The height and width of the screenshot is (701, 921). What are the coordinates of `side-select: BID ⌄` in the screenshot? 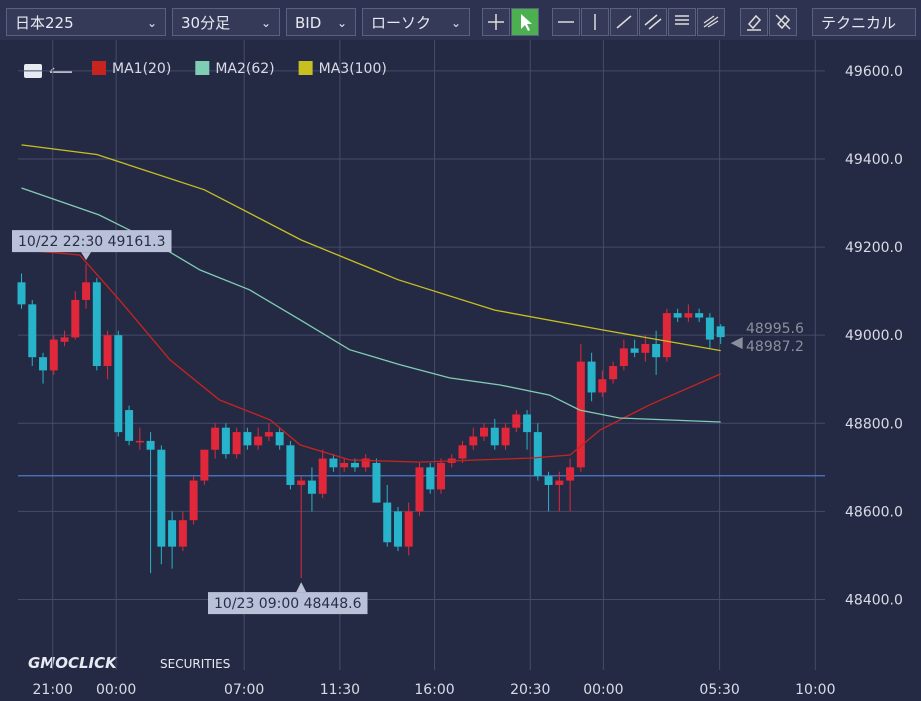 It's located at (321, 22).